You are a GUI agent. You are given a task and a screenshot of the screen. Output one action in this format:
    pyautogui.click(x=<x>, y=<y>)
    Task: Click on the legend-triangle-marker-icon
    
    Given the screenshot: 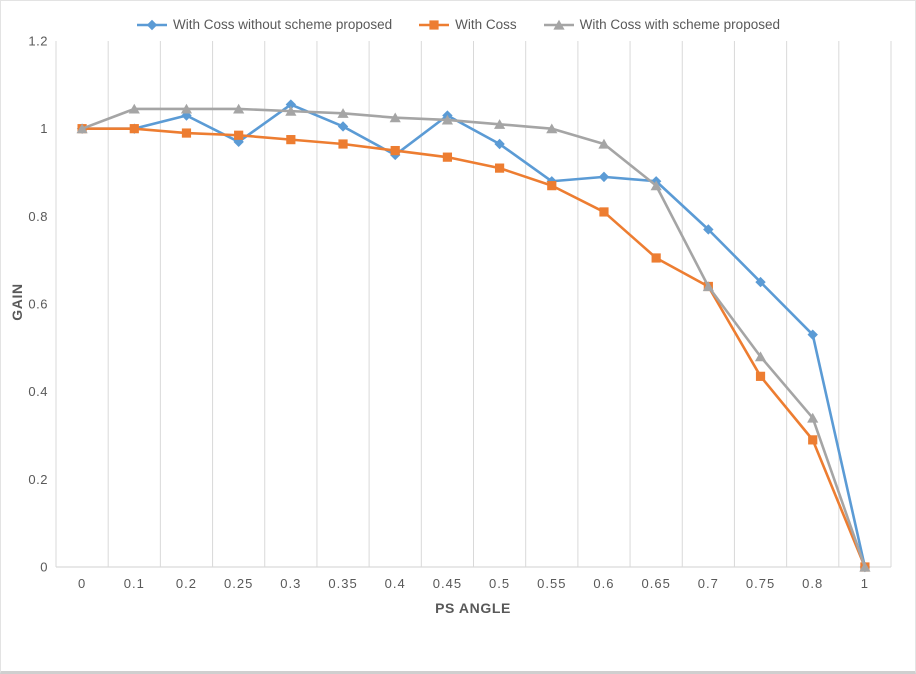 What is the action you would take?
    pyautogui.click(x=558, y=24)
    